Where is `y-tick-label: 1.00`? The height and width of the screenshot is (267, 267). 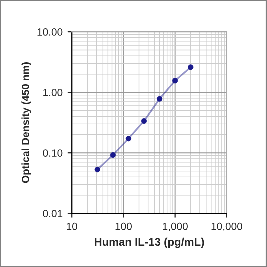
y-tick-label: 1.00 is located at coordinates (53, 92).